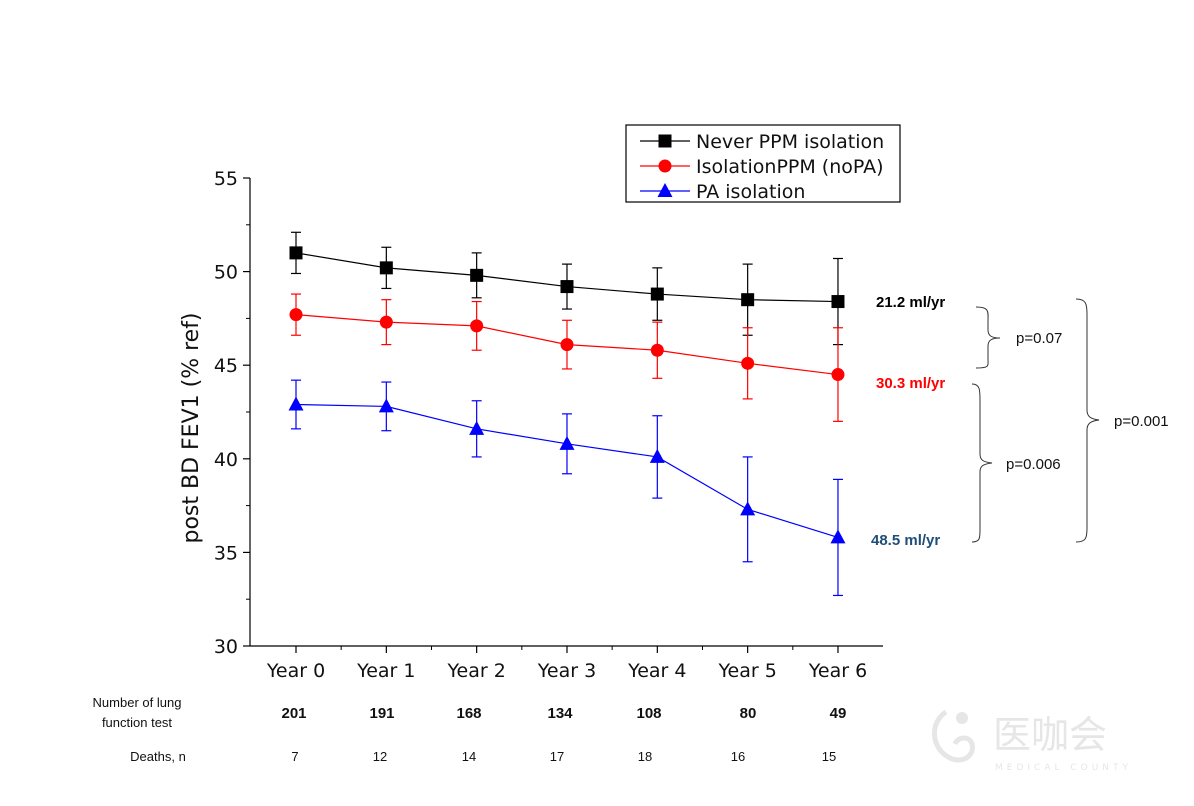 The image size is (1194, 806). Describe the element at coordinates (910, 383) in the screenshot. I see `rate-label-isolation-ppm: 30.3 ml/yr` at that location.